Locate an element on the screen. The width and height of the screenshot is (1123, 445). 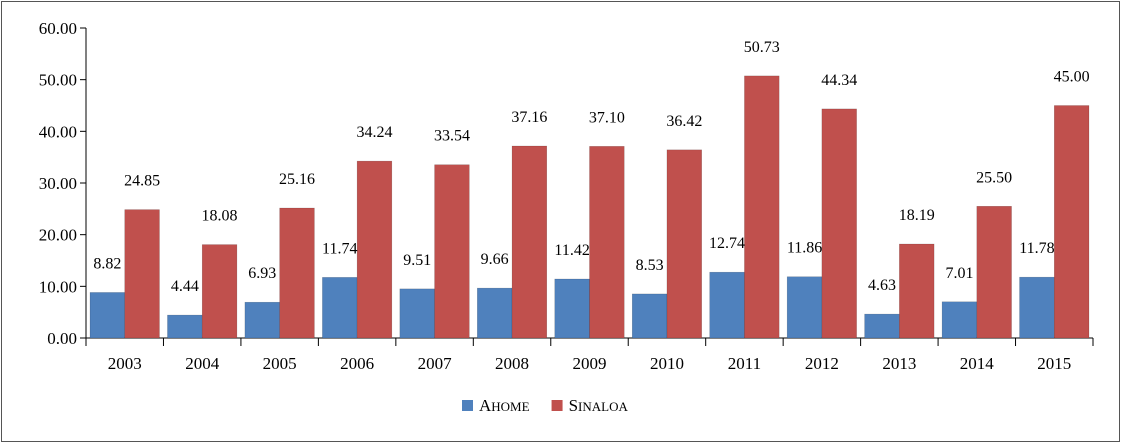
data-label-sinaloa-2007: 33.54 is located at coordinates (452, 136).